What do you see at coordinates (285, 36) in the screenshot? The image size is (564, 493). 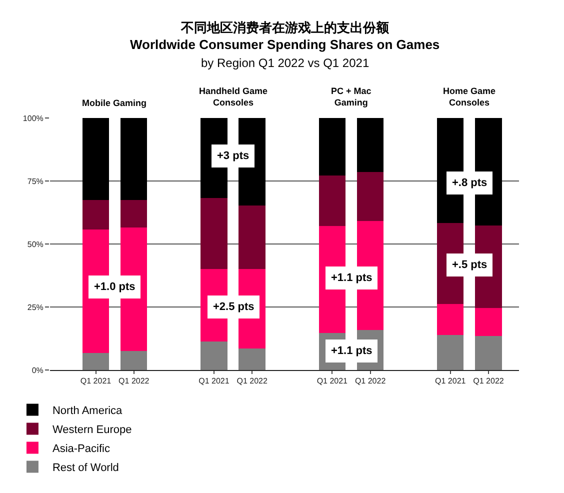 I see `chart-title: 不同地区消费者在游戏上的支出份额 Worldwide Consumer Spending Shares on Games` at bounding box center [285, 36].